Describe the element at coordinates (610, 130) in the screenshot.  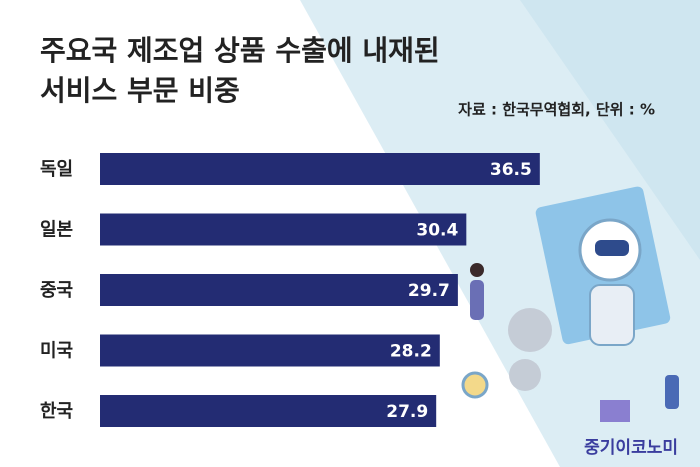
I see `background-shape` at that location.